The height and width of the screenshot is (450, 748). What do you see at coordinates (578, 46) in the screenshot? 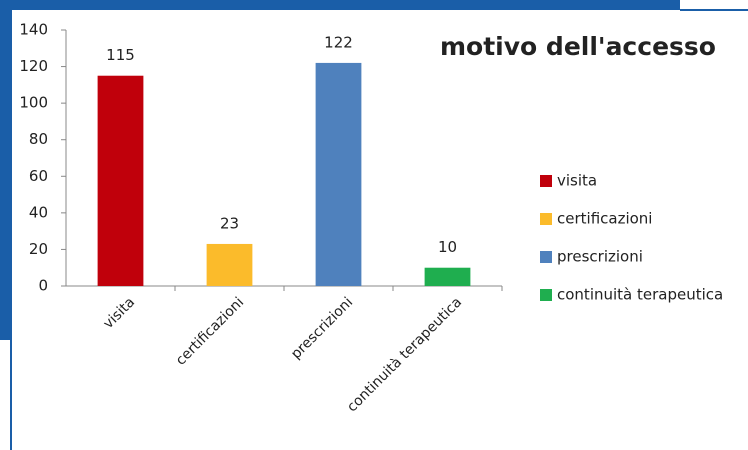
I see `chart-title: motivo dell'accesso` at bounding box center [578, 46].